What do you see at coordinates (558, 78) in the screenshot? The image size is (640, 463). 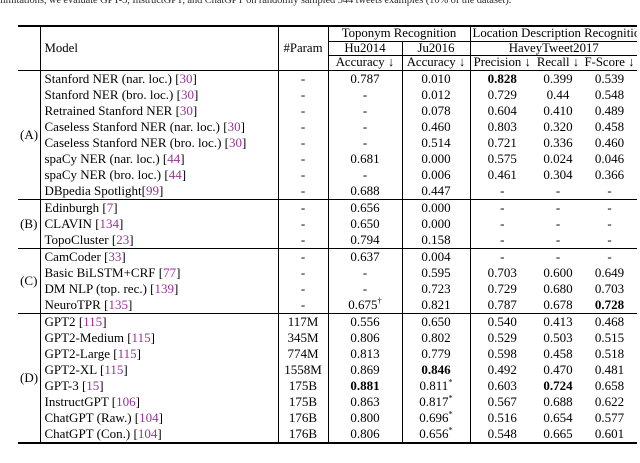 I see `metric-value: 0.399` at bounding box center [558, 78].